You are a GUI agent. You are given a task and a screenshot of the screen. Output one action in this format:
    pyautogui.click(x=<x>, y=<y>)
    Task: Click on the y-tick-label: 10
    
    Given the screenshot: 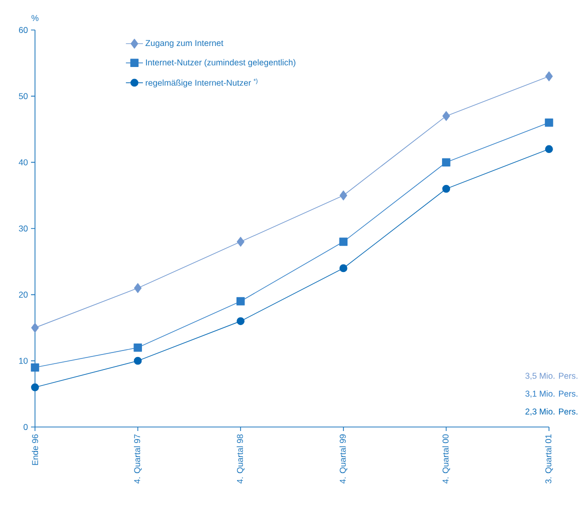 What is the action you would take?
    pyautogui.click(x=23, y=361)
    